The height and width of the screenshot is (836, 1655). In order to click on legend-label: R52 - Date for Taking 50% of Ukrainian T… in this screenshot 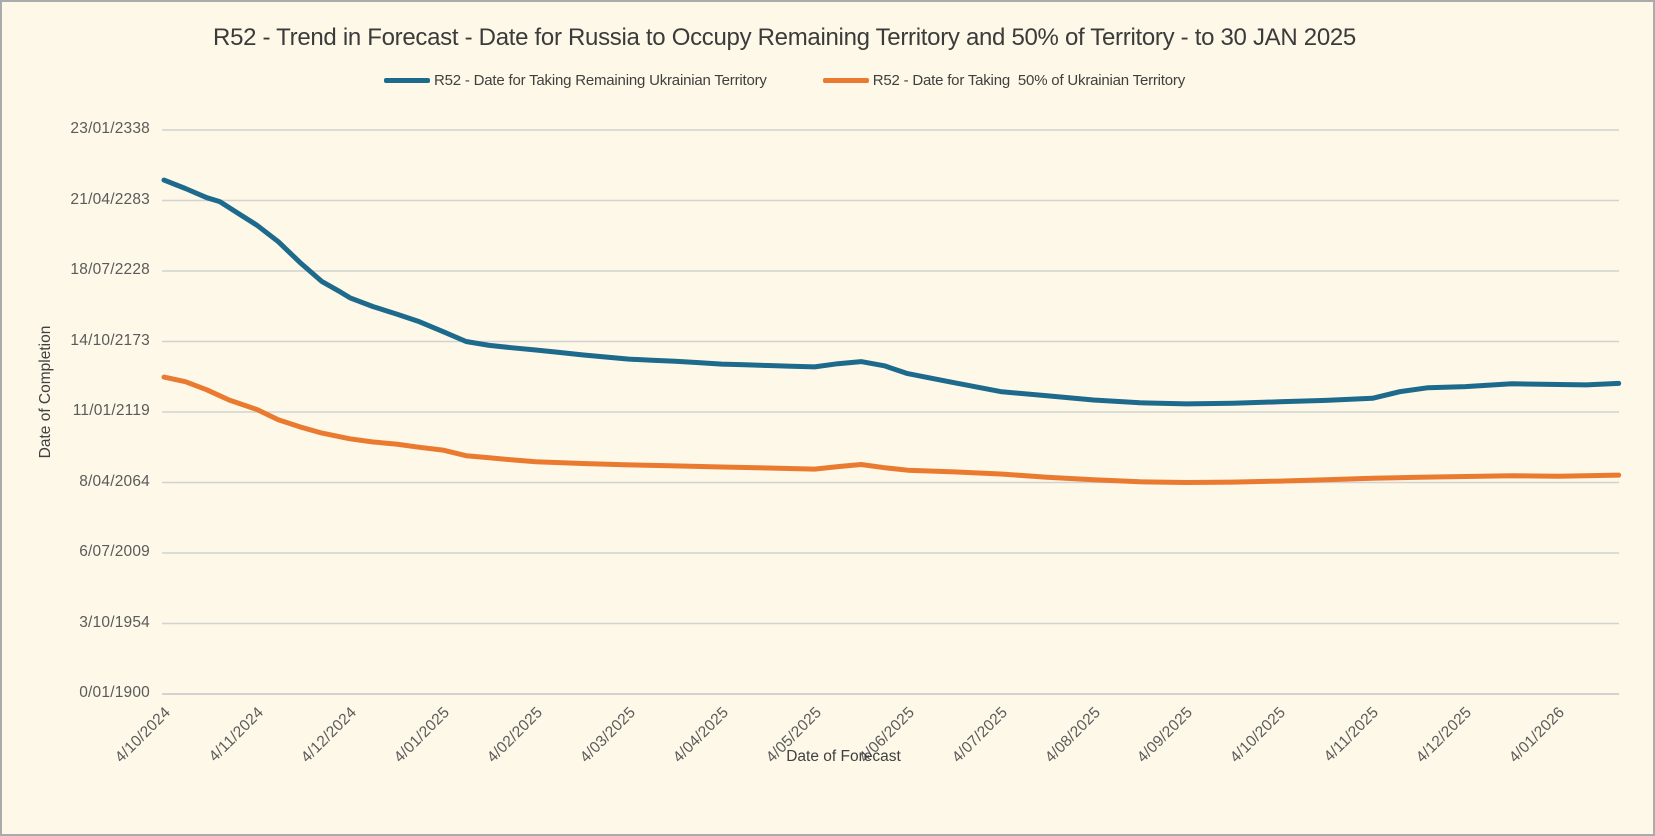, I will do `click(1029, 80)`.